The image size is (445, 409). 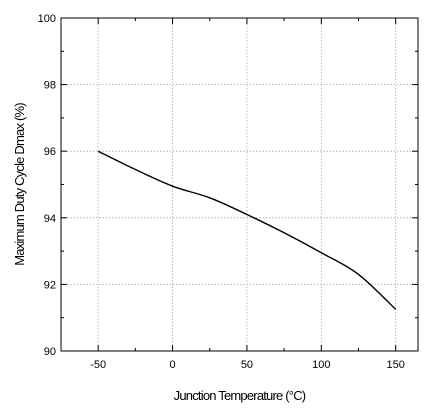 I want to click on y-tick-labels: 90 92 94 96 98 100, so click(x=47, y=185).